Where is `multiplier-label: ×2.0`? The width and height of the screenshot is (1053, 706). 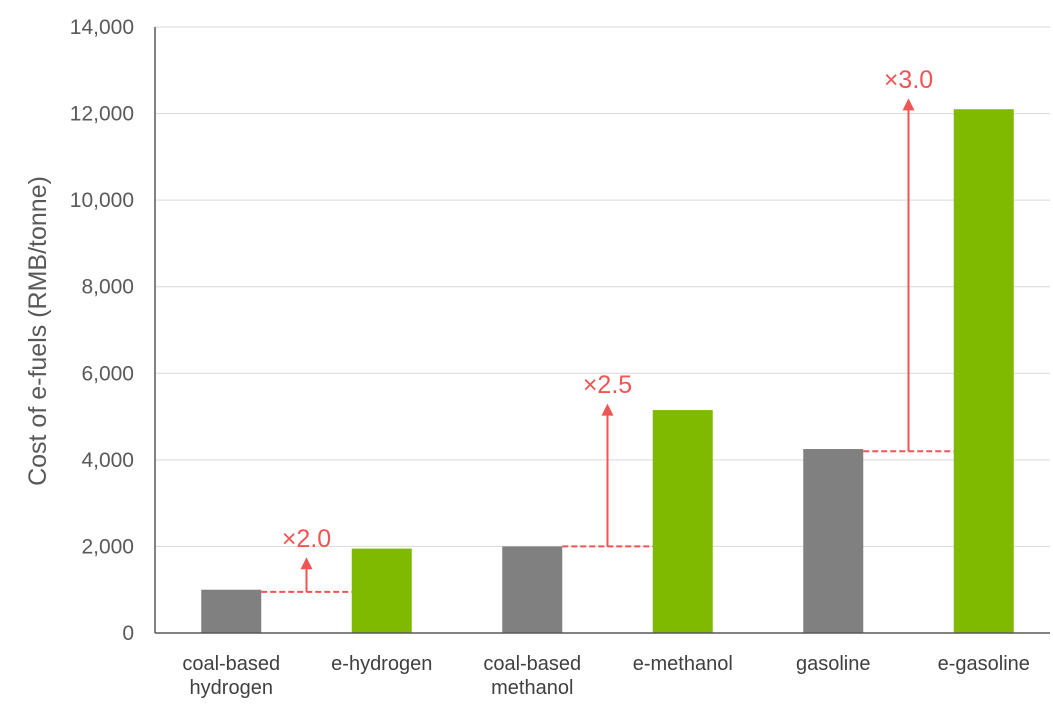
multiplier-label: ×2.0 is located at coordinates (306, 539).